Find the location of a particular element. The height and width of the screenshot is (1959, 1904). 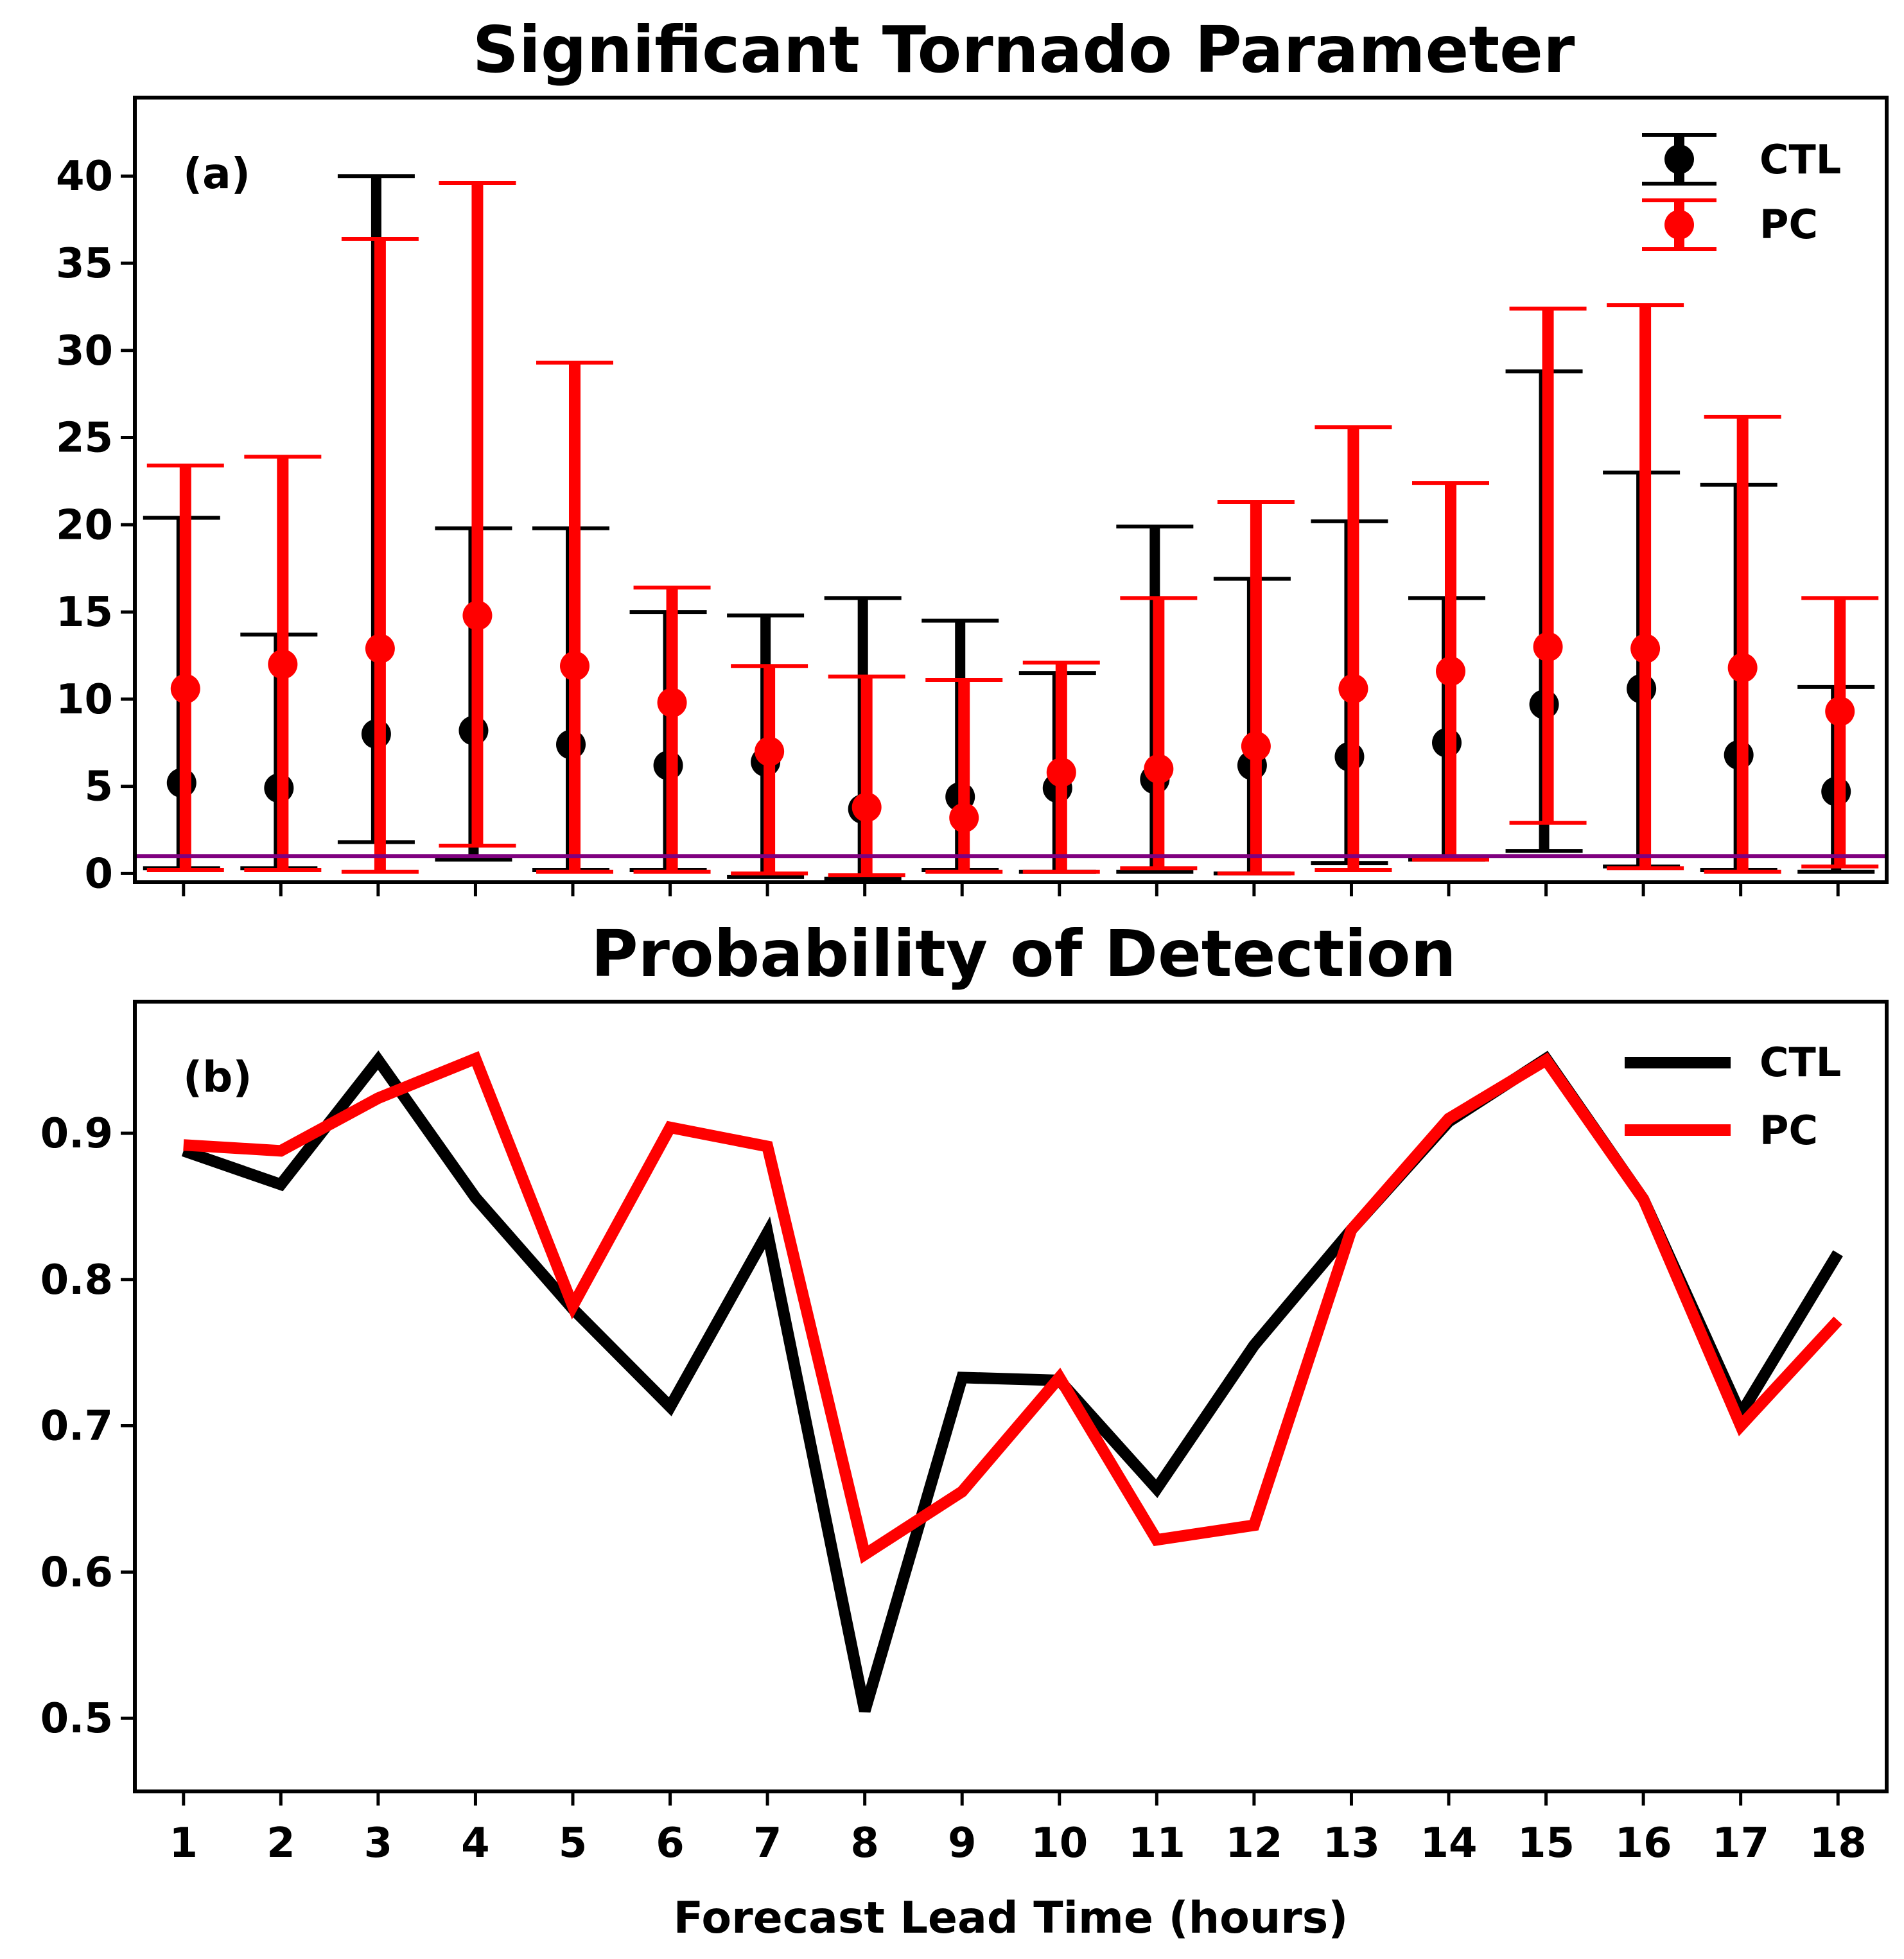

panel-b-ytick-label: 0.7 is located at coordinates (76, 1426).